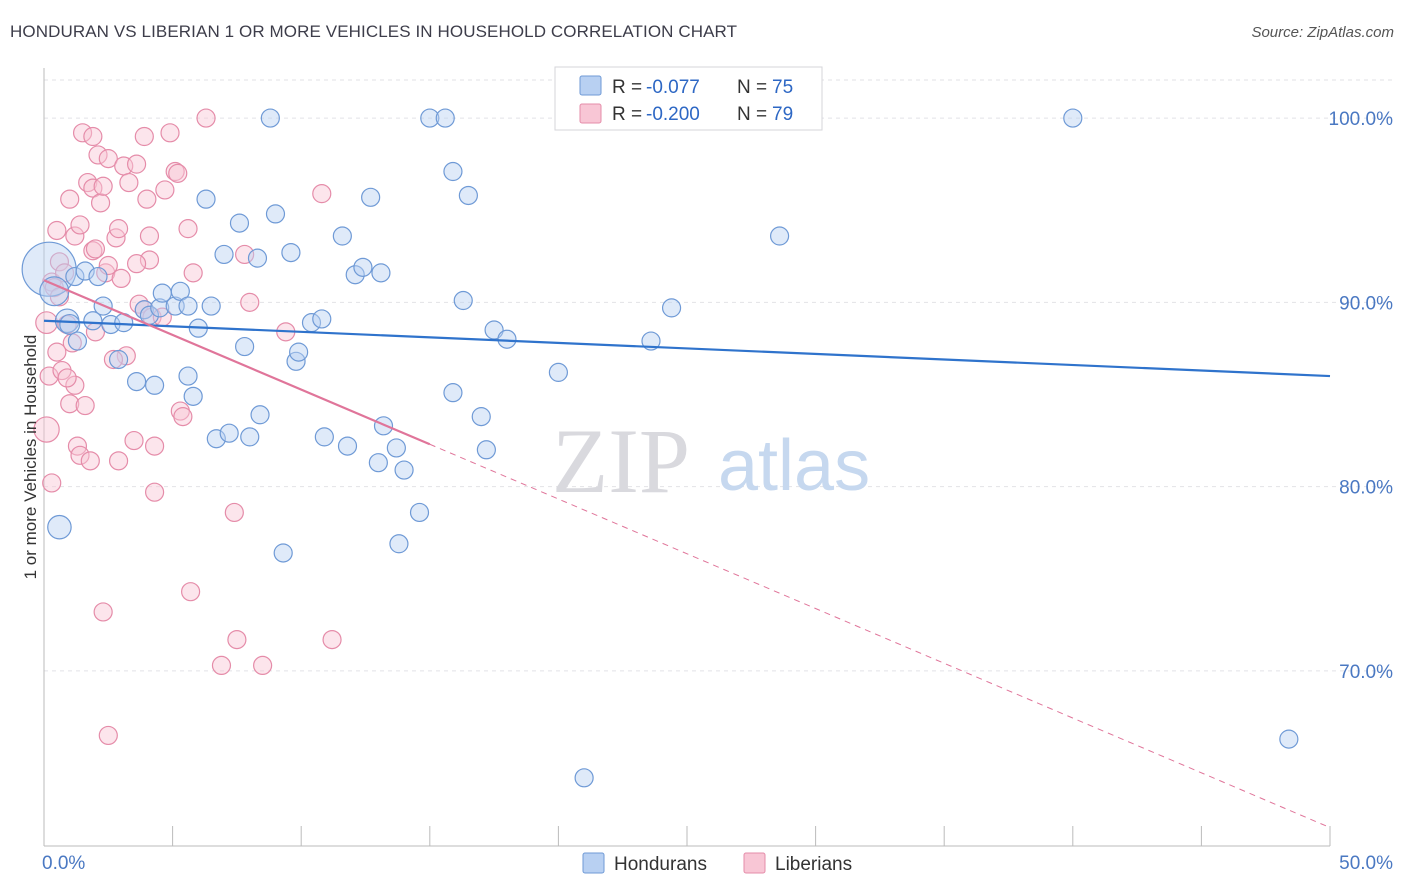 The image size is (1406, 892). Describe the element at coordinates (754, 114) in the screenshot. I see `legend-n-label: N =` at that location.